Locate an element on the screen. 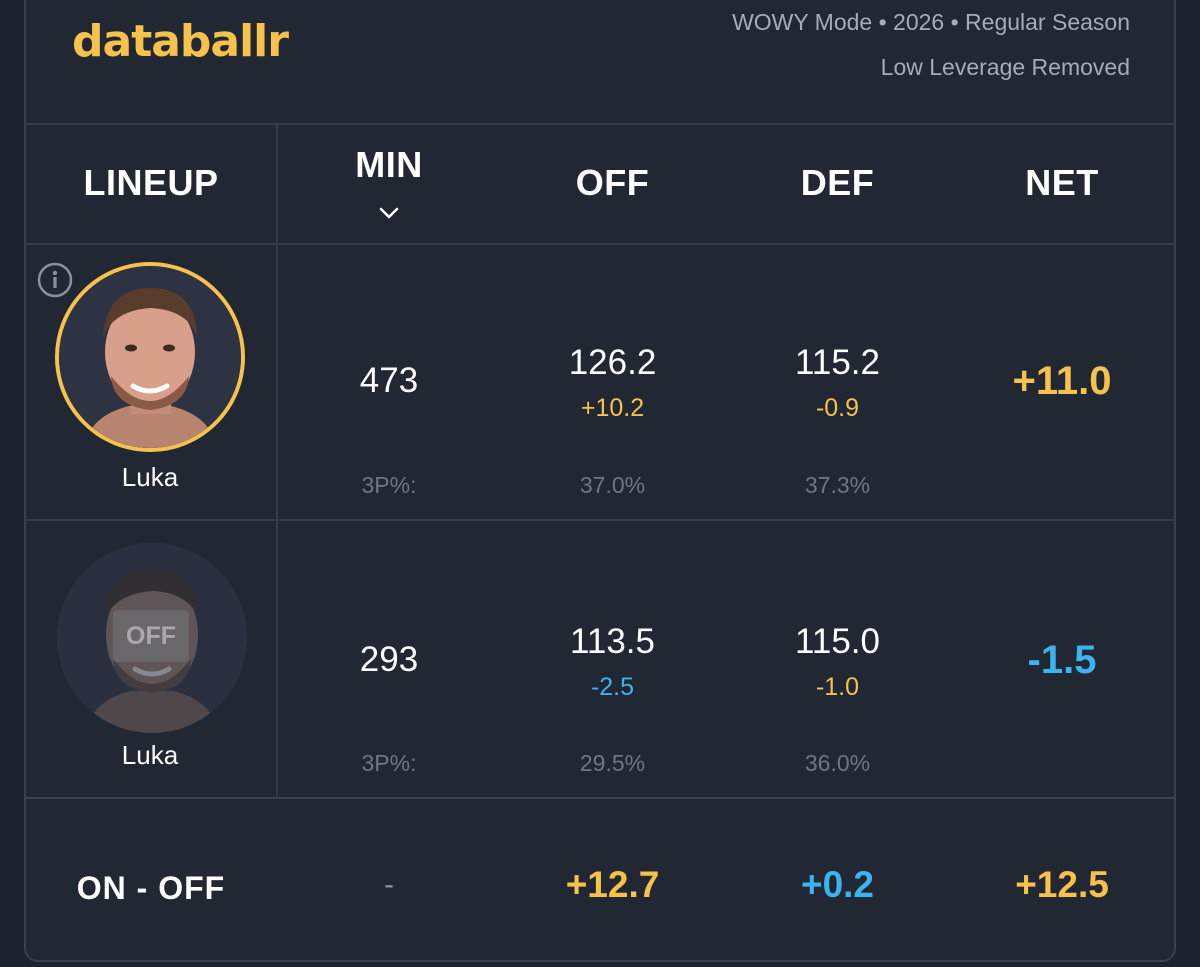  brand-logo: databallr is located at coordinates (180, 41).